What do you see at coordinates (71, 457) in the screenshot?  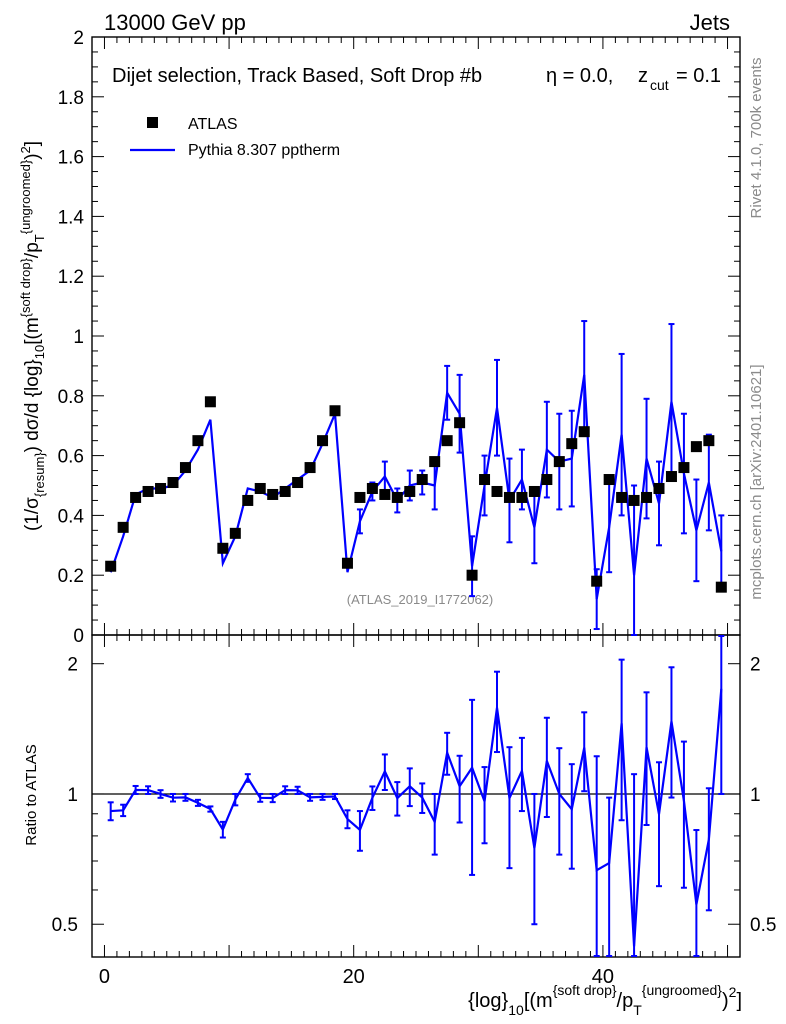 I see `y-tick-label-main: 0.6` at bounding box center [71, 457].